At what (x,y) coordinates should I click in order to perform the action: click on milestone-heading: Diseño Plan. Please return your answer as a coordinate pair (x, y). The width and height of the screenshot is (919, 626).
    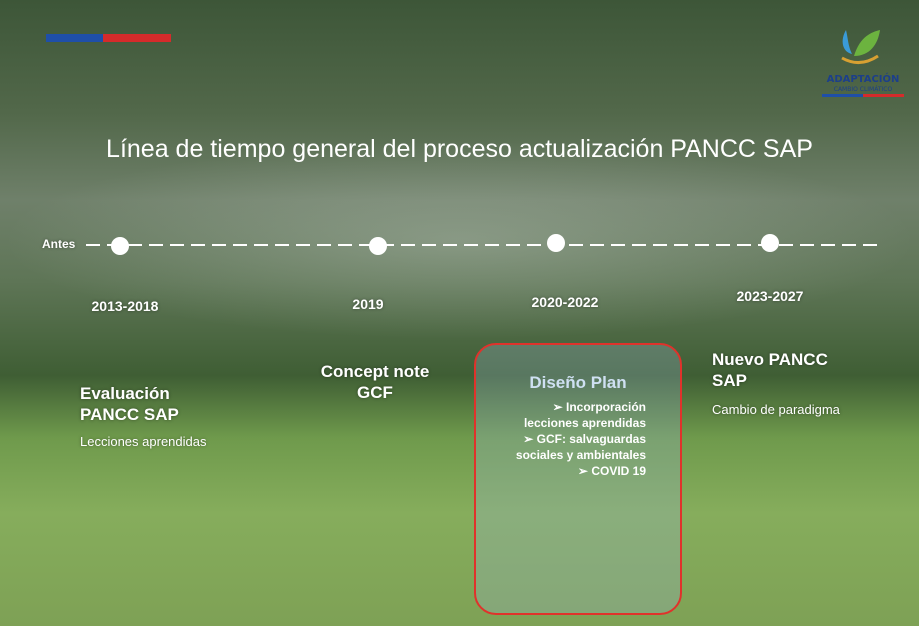
    Looking at the image, I should click on (578, 382).